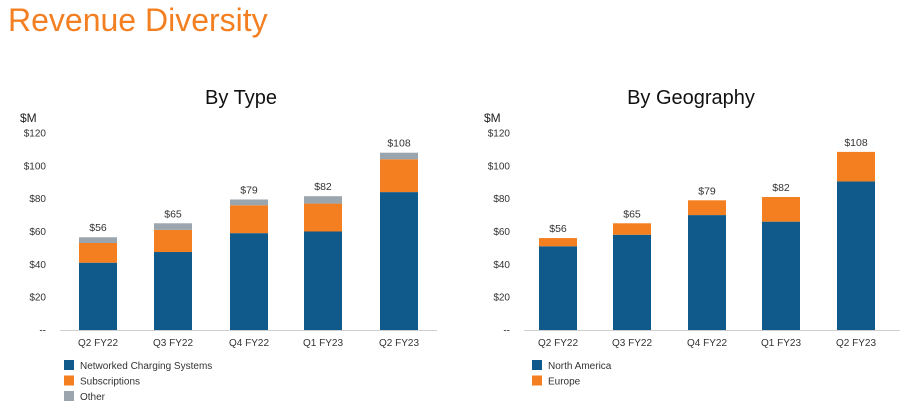 This screenshot has width=908, height=414. Describe the element at coordinates (564, 382) in the screenshot. I see `legend-label: Europe` at that location.